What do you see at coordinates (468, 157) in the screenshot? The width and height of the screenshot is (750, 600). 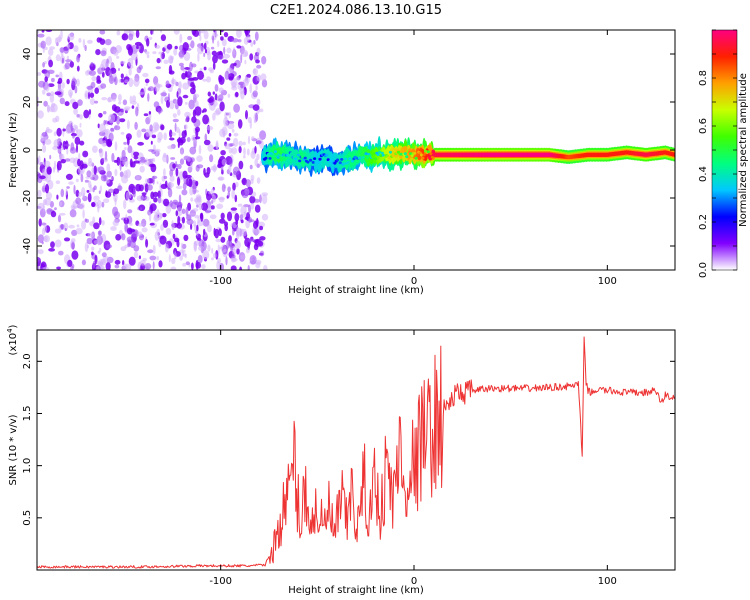 I see `signal-band` at bounding box center [468, 157].